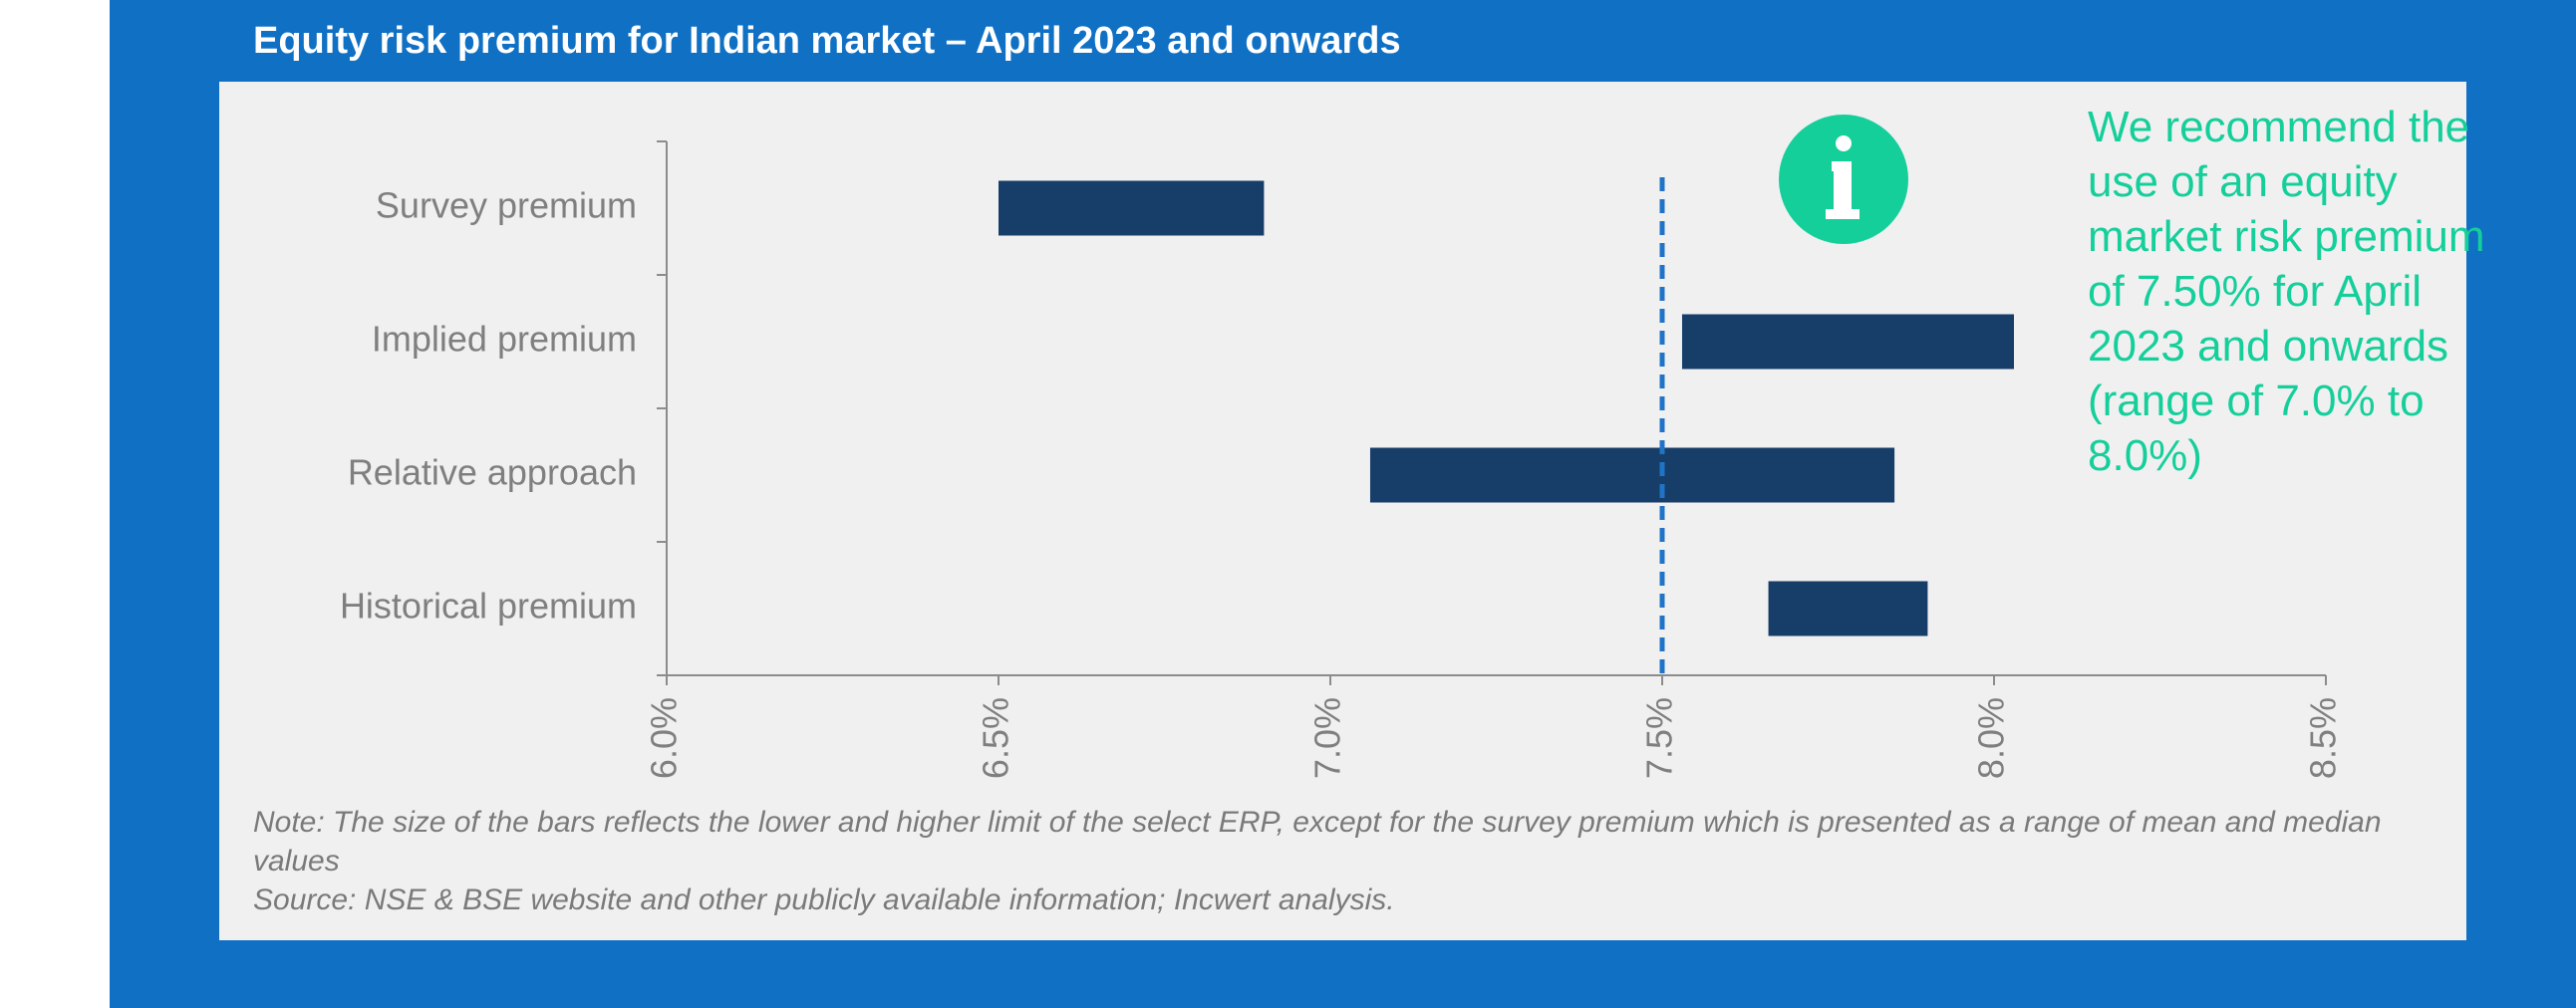  What do you see at coordinates (504, 339) in the screenshot?
I see `category-label: Implied premium` at bounding box center [504, 339].